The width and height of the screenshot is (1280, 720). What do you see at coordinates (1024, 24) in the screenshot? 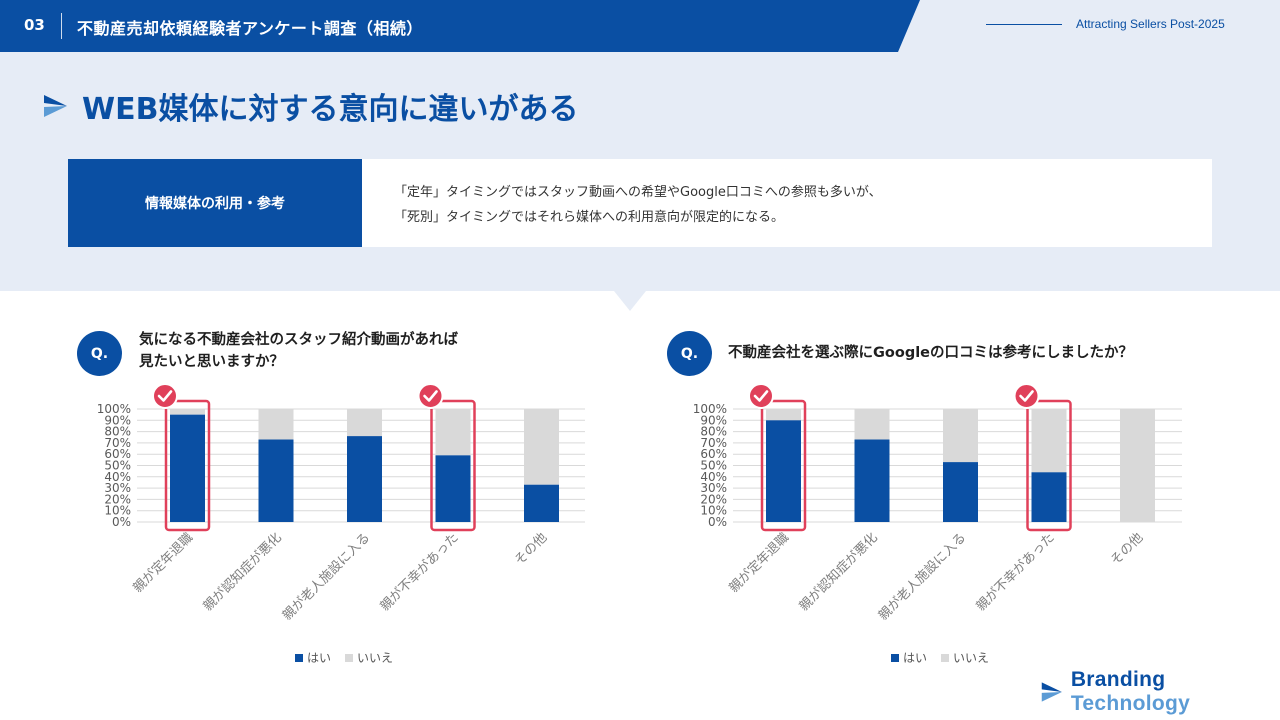
I see `tagline-rule` at bounding box center [1024, 24].